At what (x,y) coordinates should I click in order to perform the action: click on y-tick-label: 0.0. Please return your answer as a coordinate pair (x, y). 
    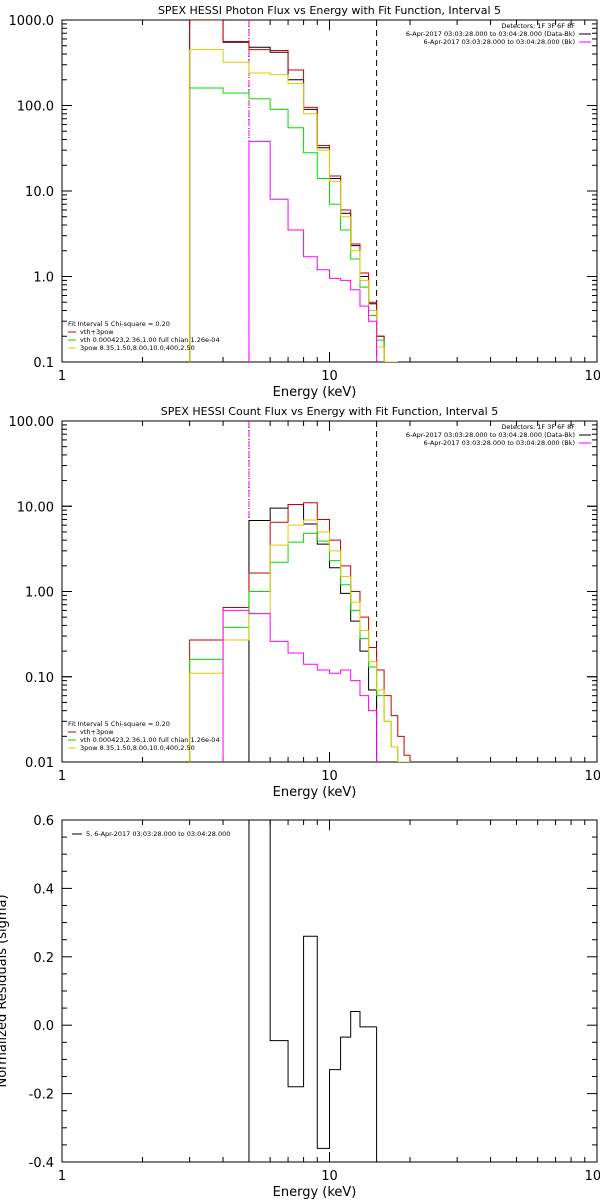
    Looking at the image, I should click on (43, 1026).